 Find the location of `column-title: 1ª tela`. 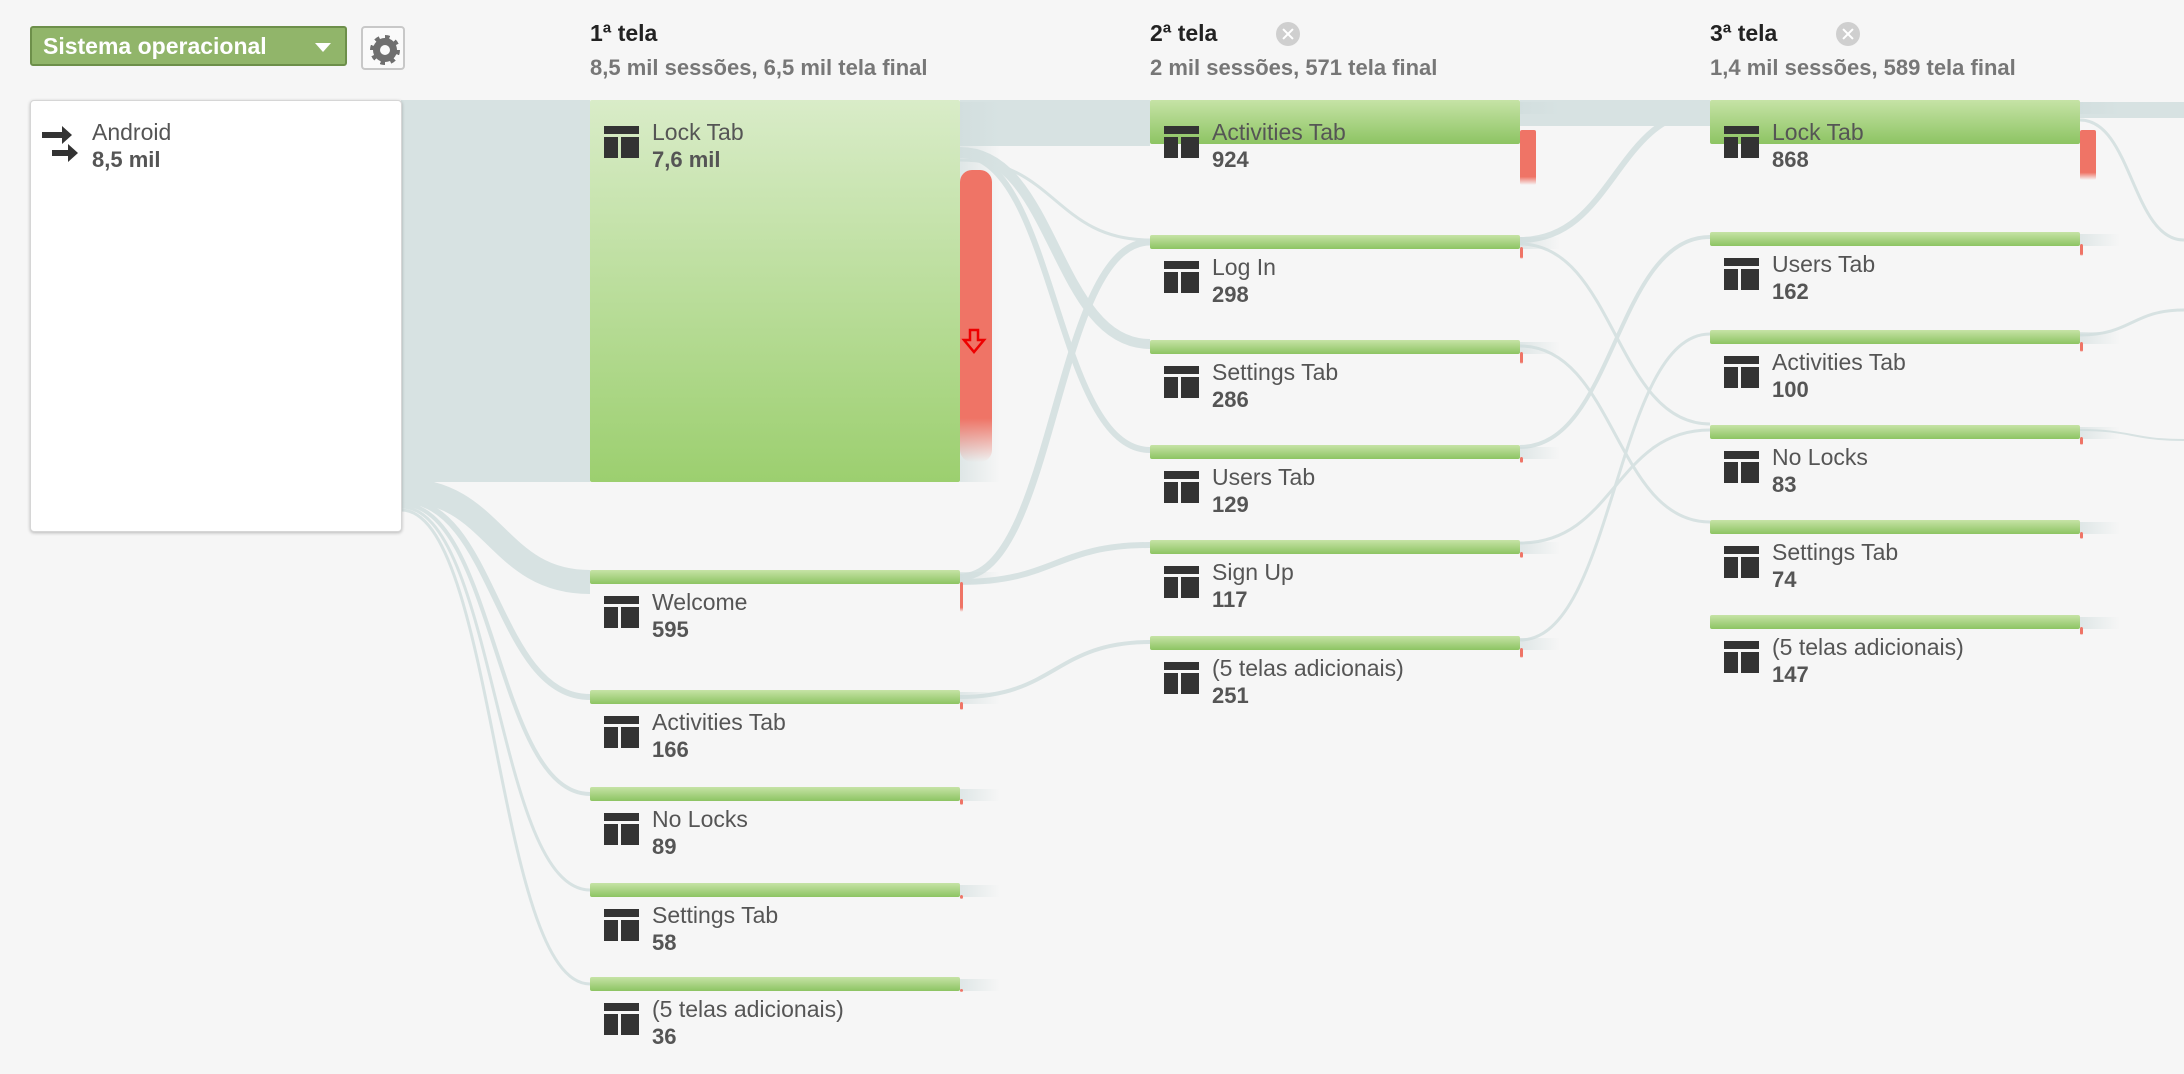

column-title: 1ª tela is located at coordinates (624, 33).